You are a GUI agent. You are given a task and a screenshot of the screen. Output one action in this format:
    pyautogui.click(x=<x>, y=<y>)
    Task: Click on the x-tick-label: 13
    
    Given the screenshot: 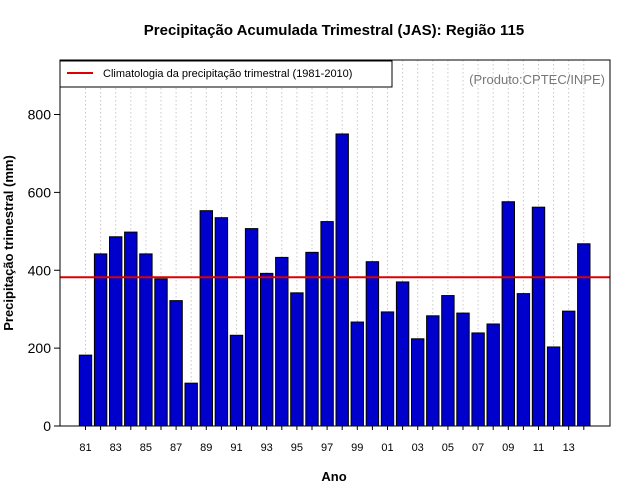 What is the action you would take?
    pyautogui.click(x=569, y=448)
    